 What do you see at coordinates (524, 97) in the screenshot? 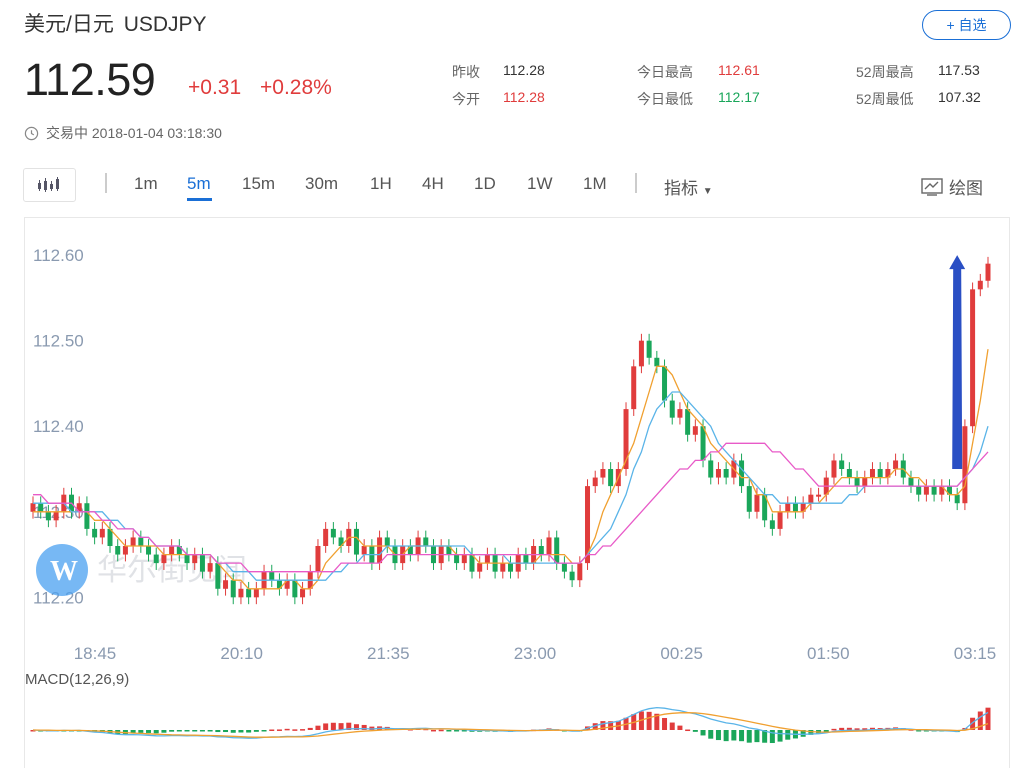
I see `open-value: 112.28` at bounding box center [524, 97].